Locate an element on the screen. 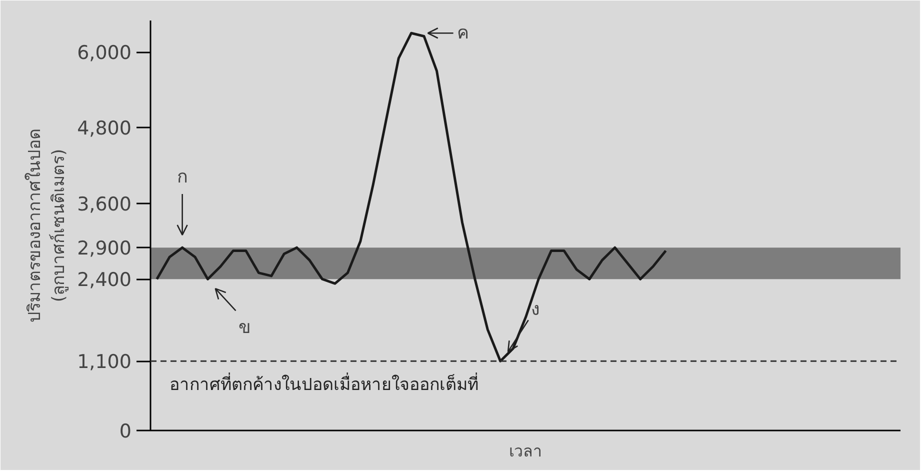 Image resolution: width=924 pixels, height=474 pixels. y-tick-label: 6,000 is located at coordinates (104, 53).